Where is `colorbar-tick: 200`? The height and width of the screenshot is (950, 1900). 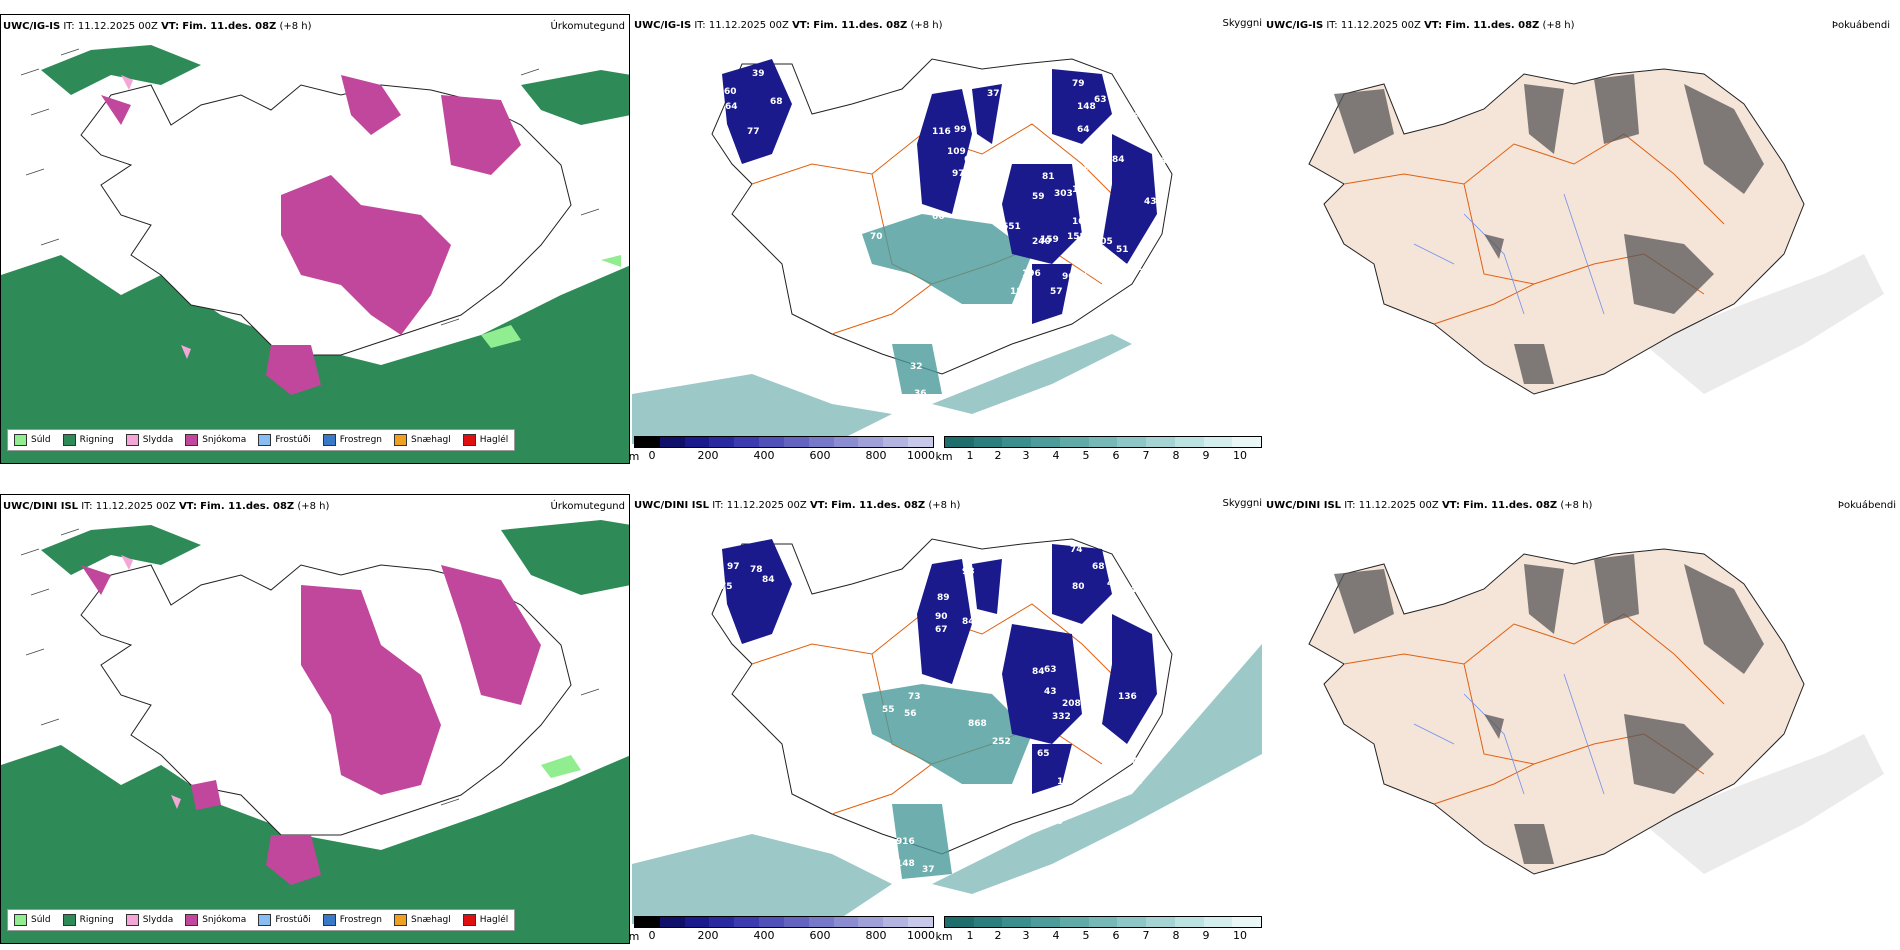
colorbar-tick: 200 is located at coordinates (708, 935).